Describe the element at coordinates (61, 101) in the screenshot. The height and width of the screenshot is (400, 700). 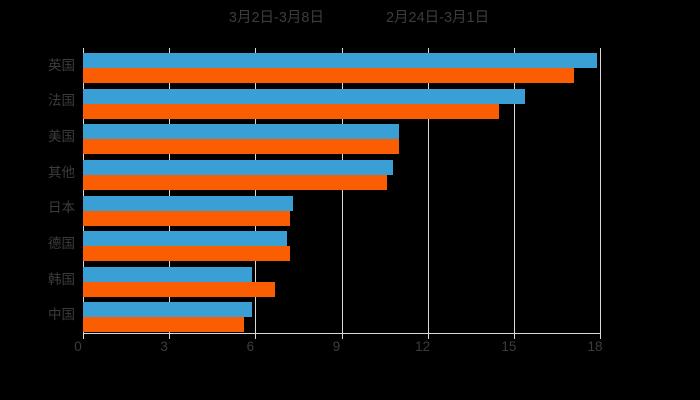
I see `y-tick-label: 法国` at that location.